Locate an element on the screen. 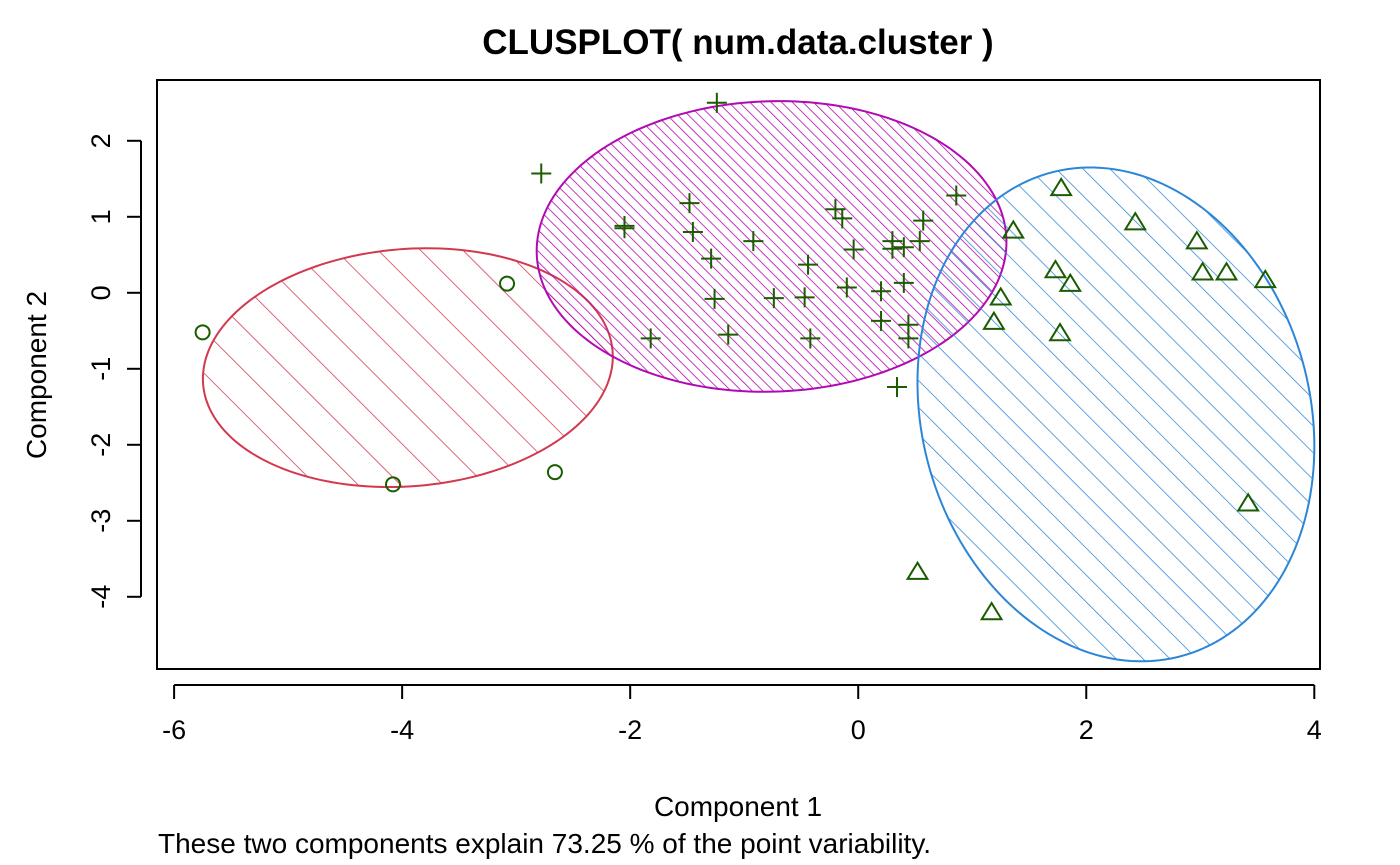 Image resolution: width=1400 pixels, height=865 pixels. x-tick-label: -4 is located at coordinates (402, 730).